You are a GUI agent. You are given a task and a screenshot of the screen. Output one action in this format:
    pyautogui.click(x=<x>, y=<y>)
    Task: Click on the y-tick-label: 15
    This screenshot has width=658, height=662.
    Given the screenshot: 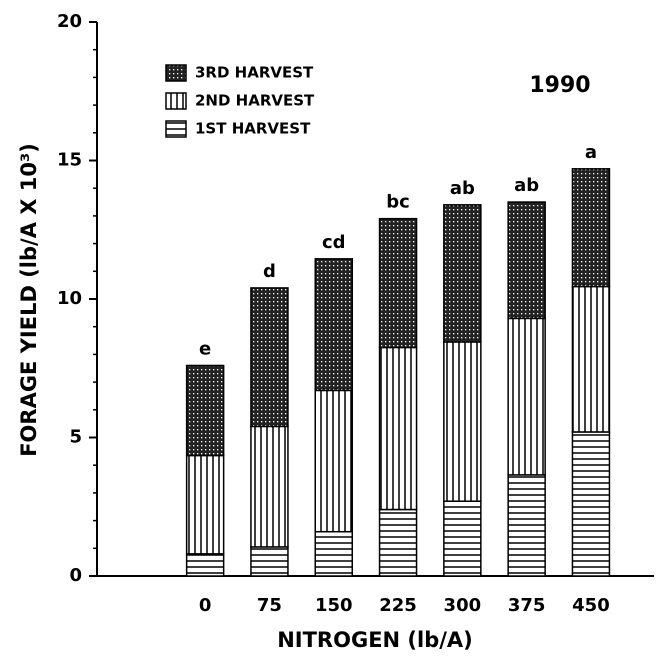 What is the action you would take?
    pyautogui.click(x=69, y=160)
    